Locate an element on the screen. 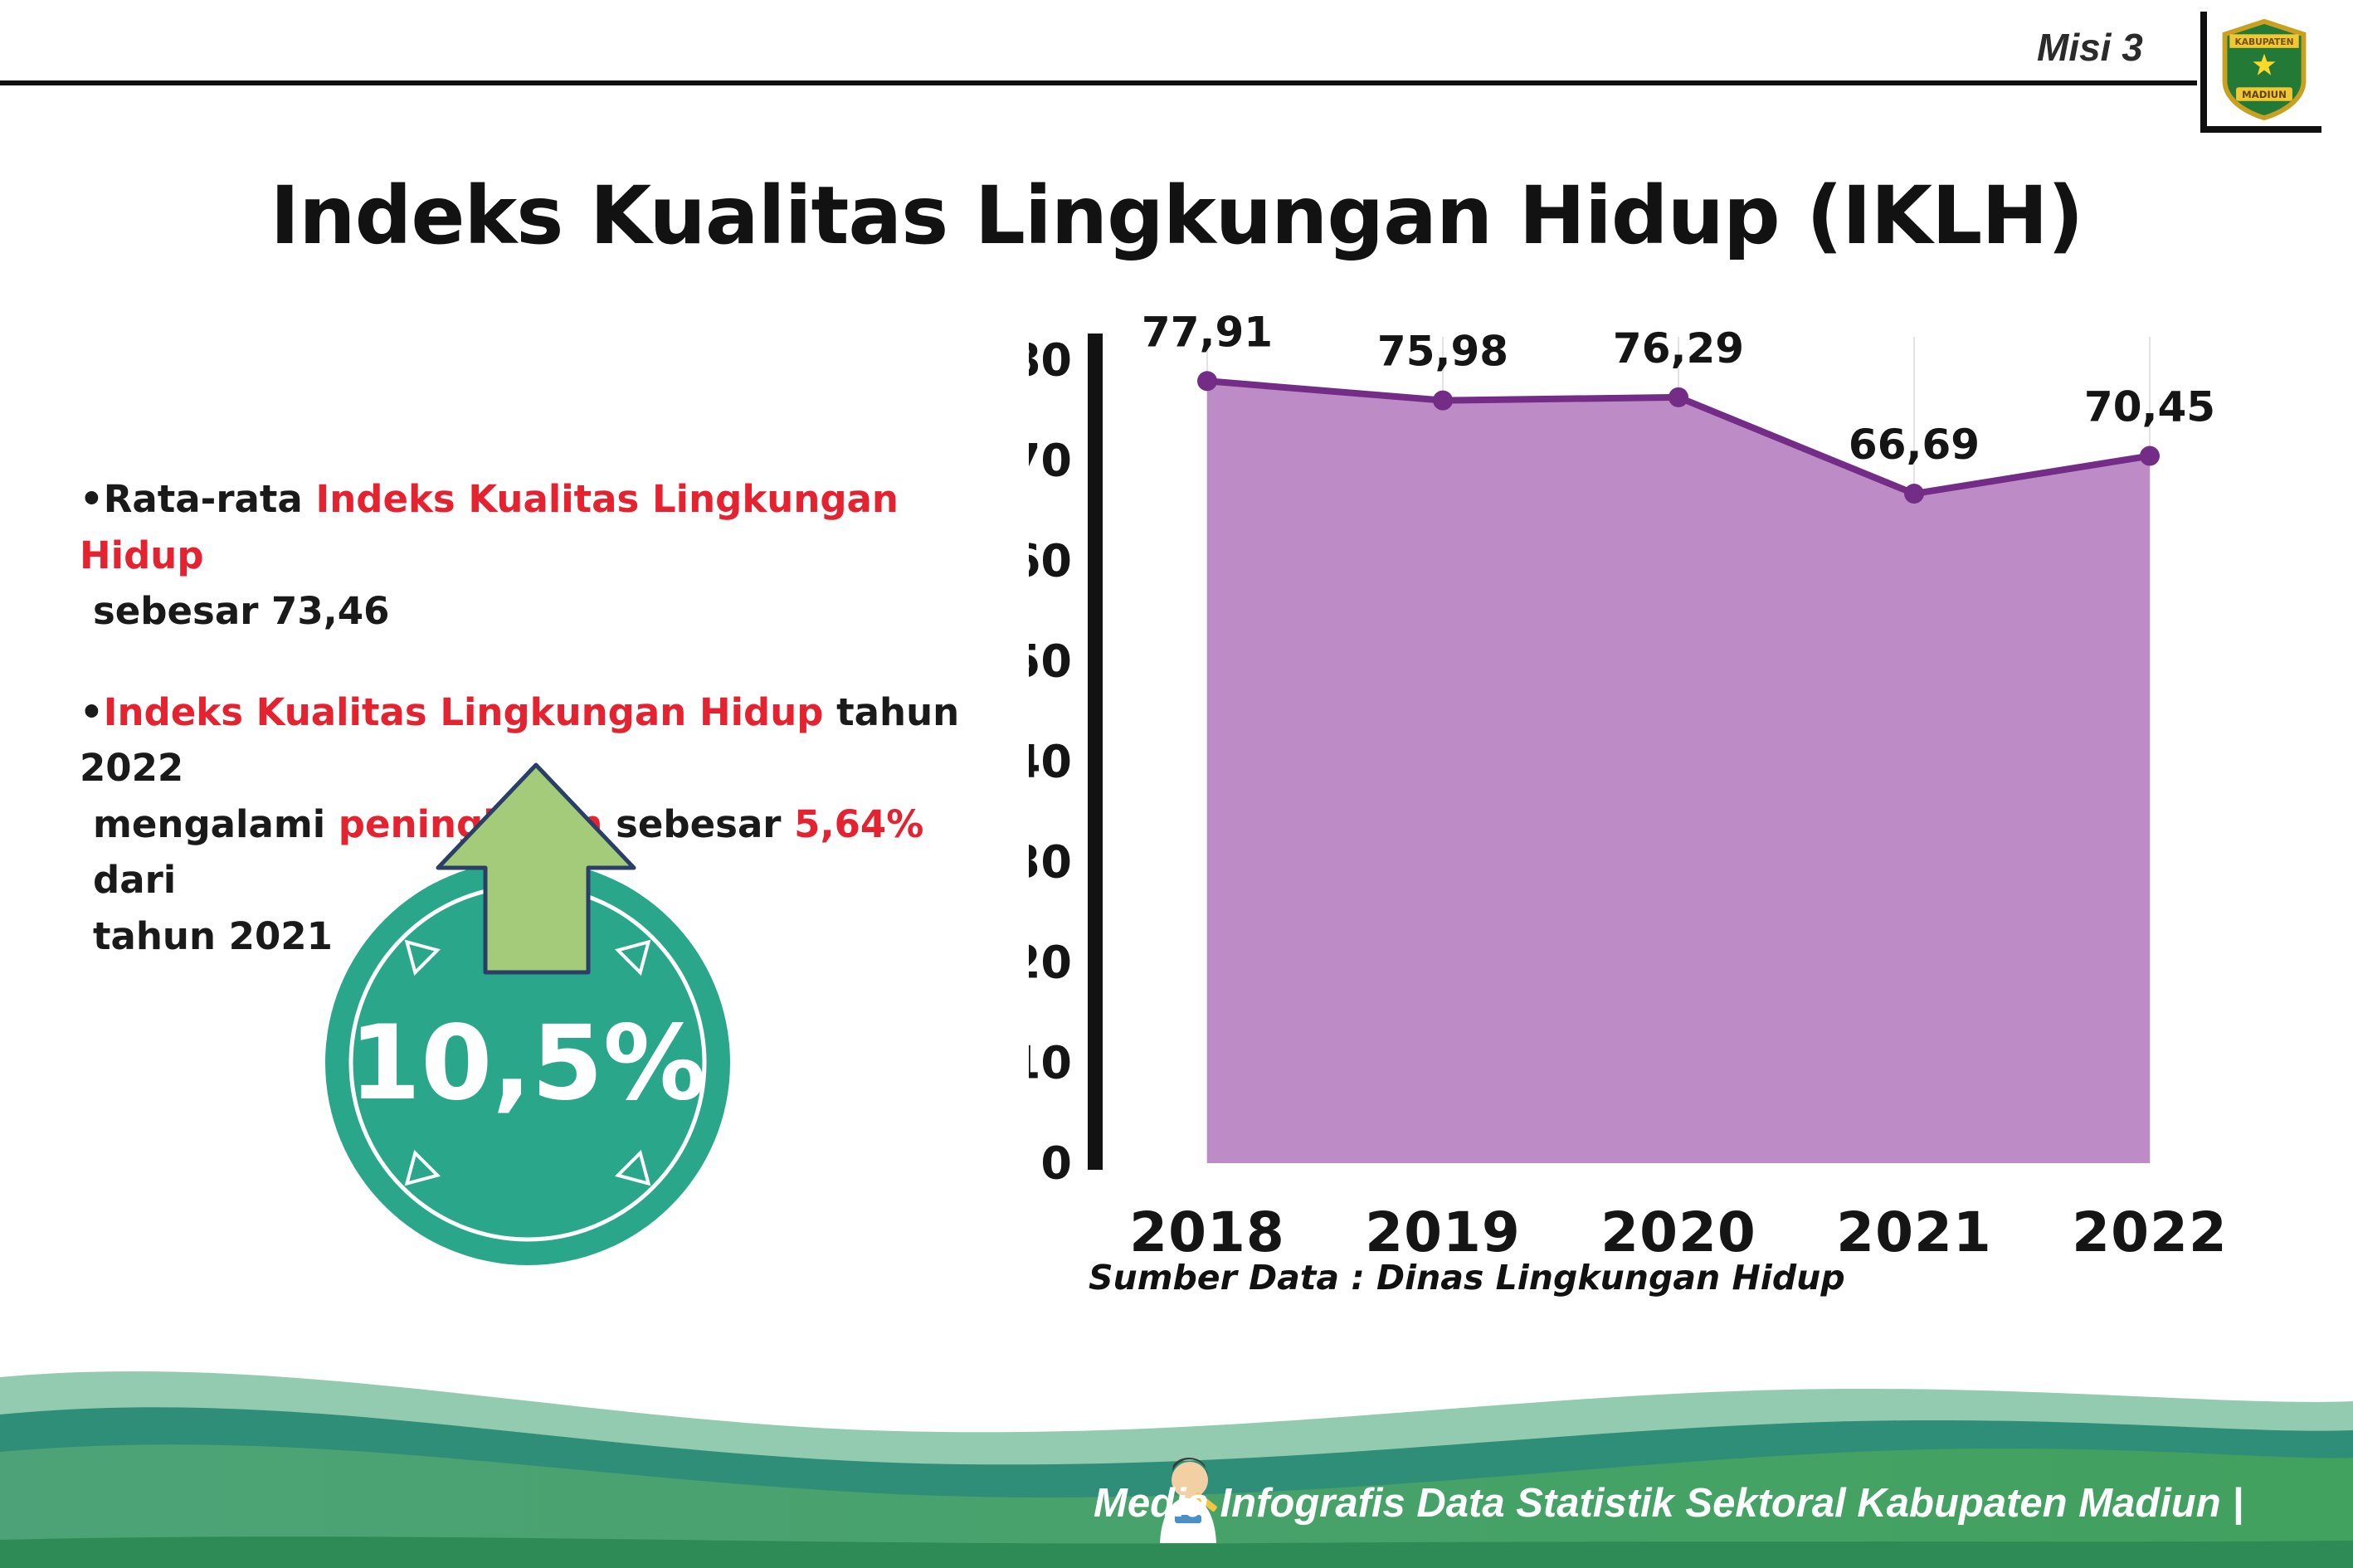 This screenshot has height=1568, width=2353. kabupaten-madiun-logo: KABUPATEN MADIUN is located at coordinates (2260, 72).